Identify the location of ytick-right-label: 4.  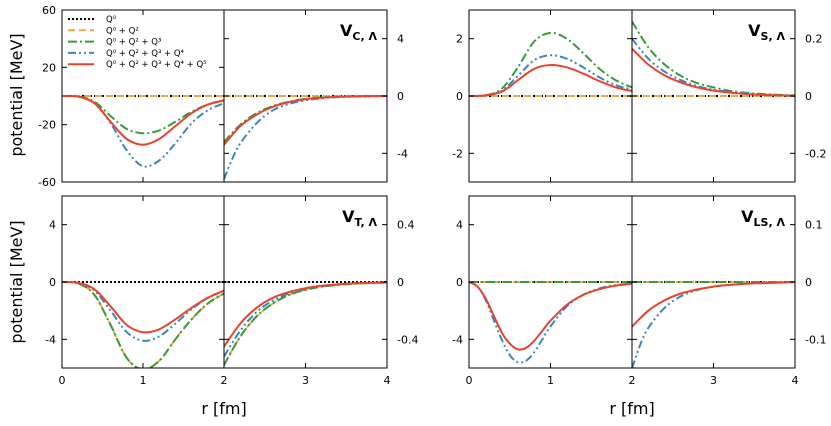
(400, 39).